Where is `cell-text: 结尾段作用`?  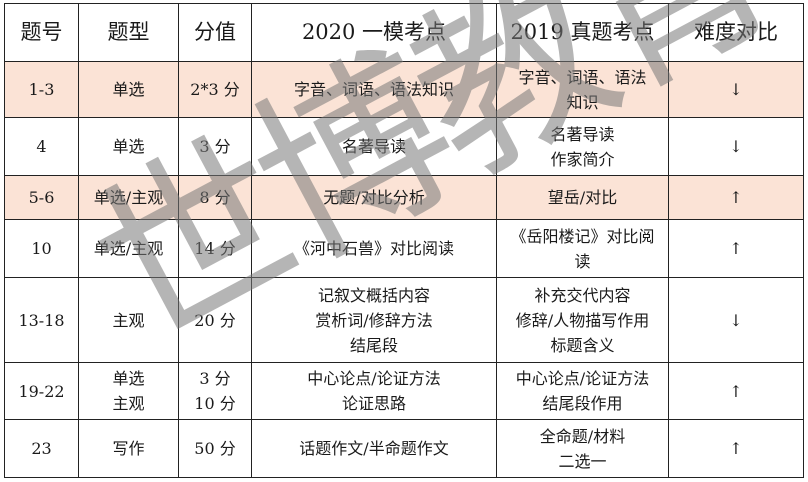
cell-text: 结尾段作用 is located at coordinates (582, 403).